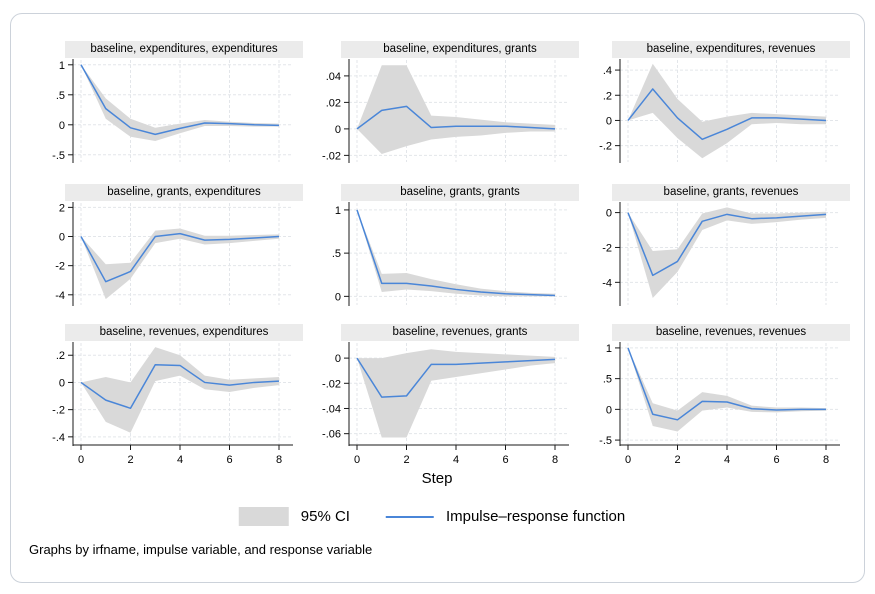 The height and width of the screenshot is (594, 875). I want to click on y-axis: 1.50, so click(341, 254).